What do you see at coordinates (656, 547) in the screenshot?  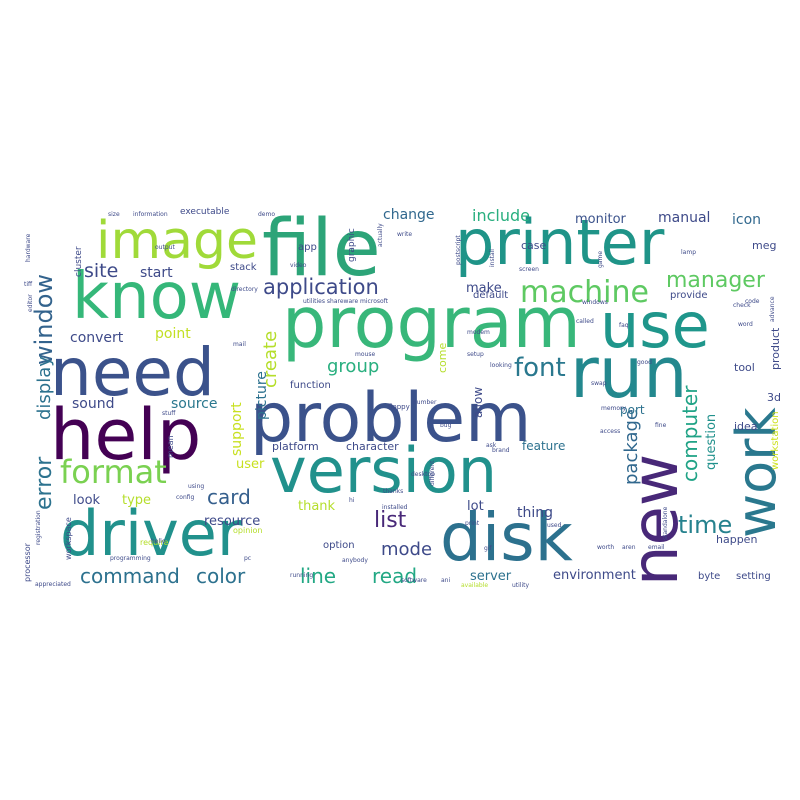 I see `word-email: email` at bounding box center [656, 547].